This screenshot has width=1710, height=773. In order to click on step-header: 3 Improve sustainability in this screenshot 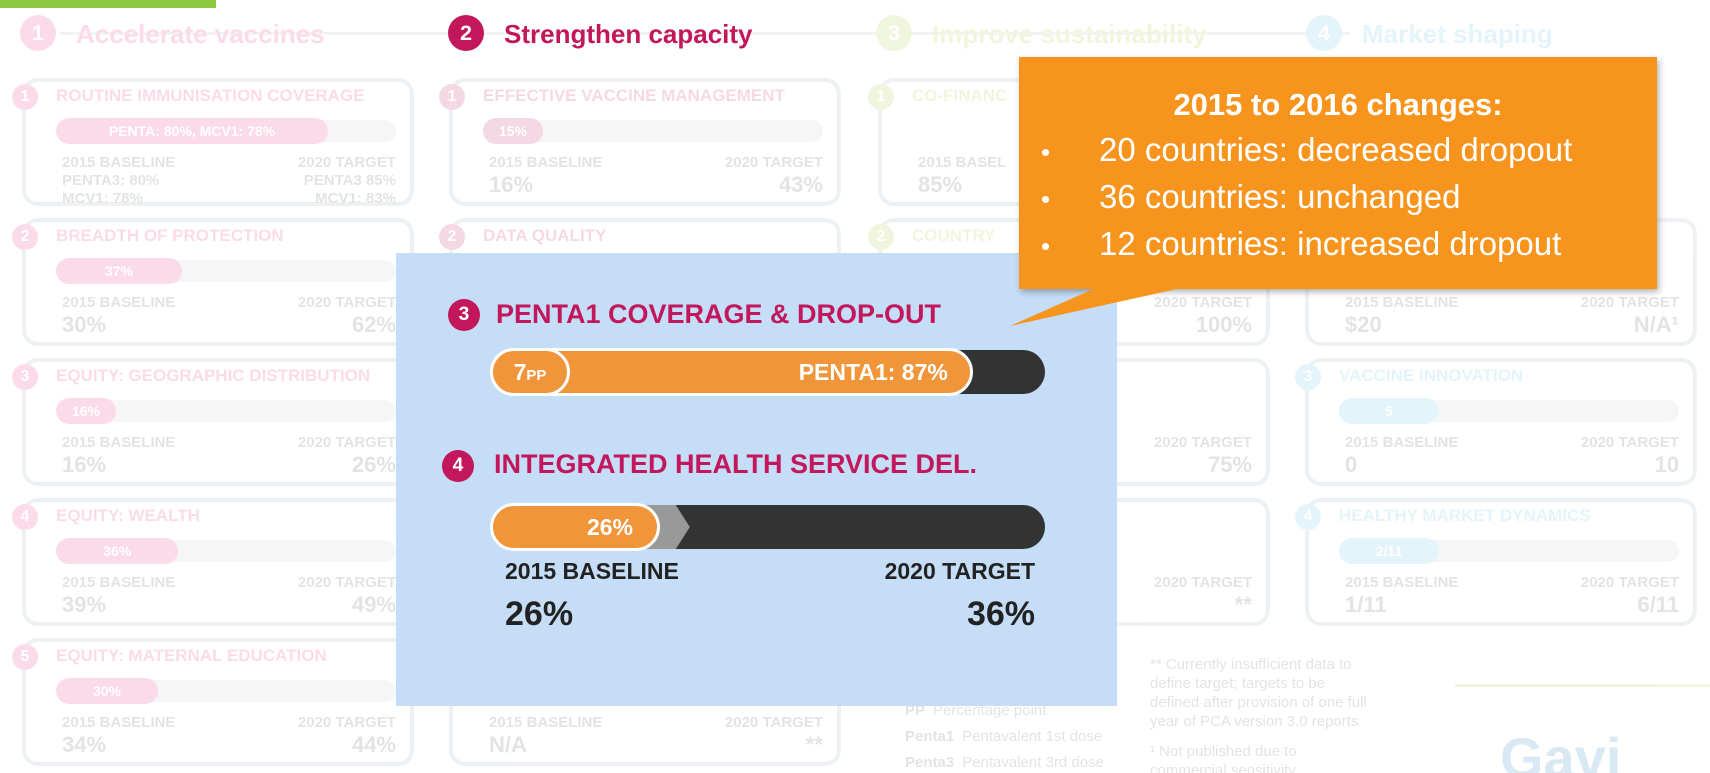, I will do `click(1076, 33)`.